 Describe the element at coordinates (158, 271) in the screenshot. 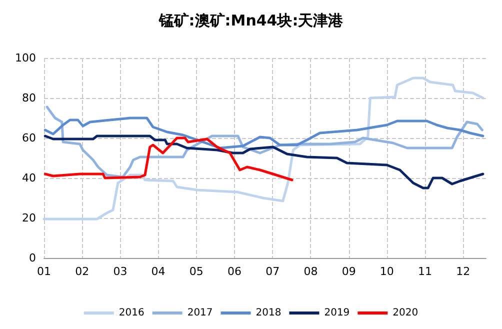

I see `x-tick-label: 04` at that location.